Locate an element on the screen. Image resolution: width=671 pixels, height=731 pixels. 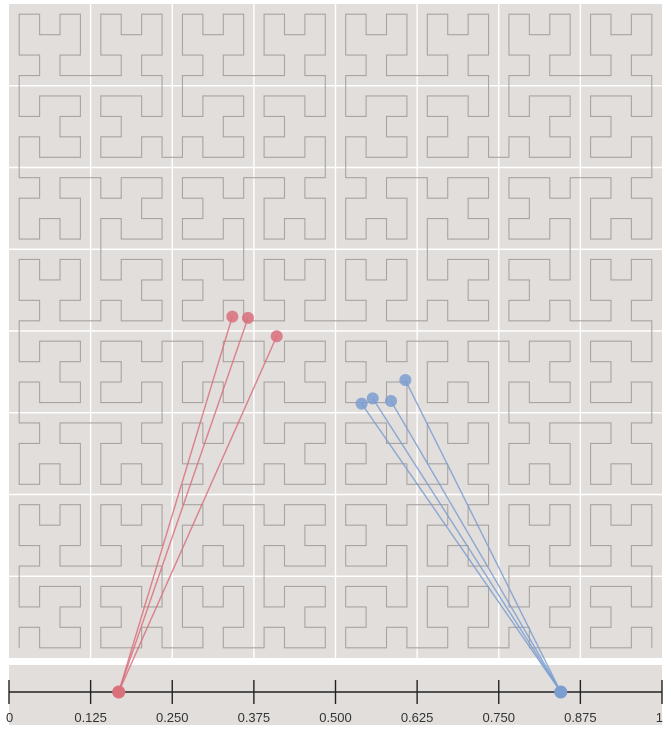
axis-tick-label: 0.750 is located at coordinates (498, 717).